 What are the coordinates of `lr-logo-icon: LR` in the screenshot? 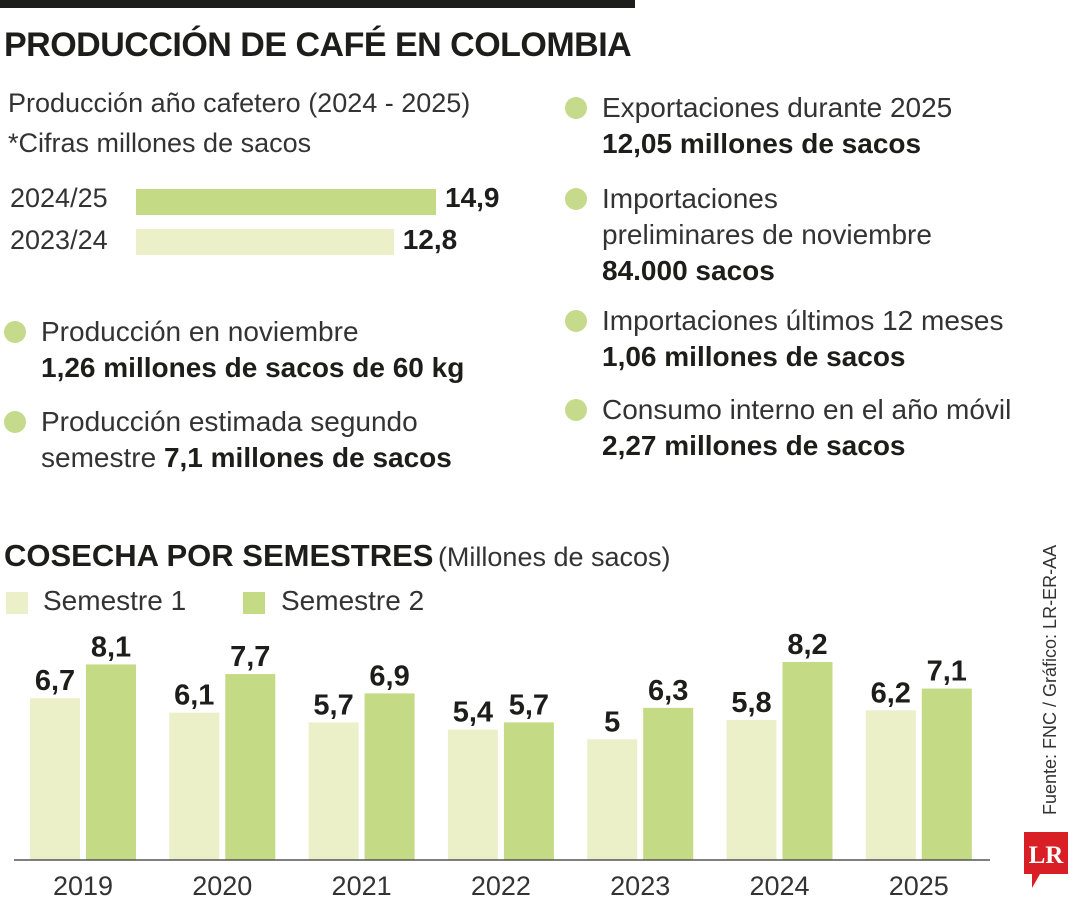 It's located at (1046, 860).